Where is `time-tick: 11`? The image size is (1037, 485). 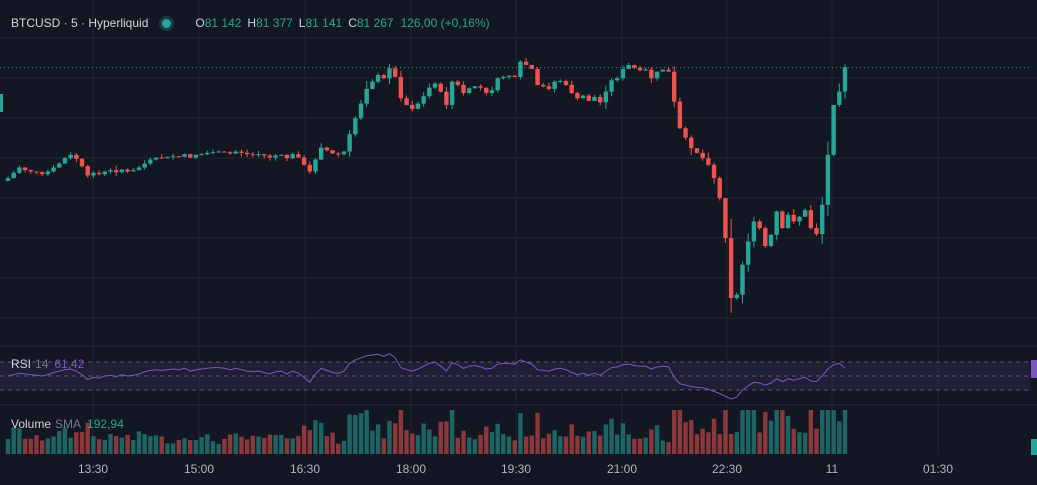
time-tick: 11 is located at coordinates (832, 469).